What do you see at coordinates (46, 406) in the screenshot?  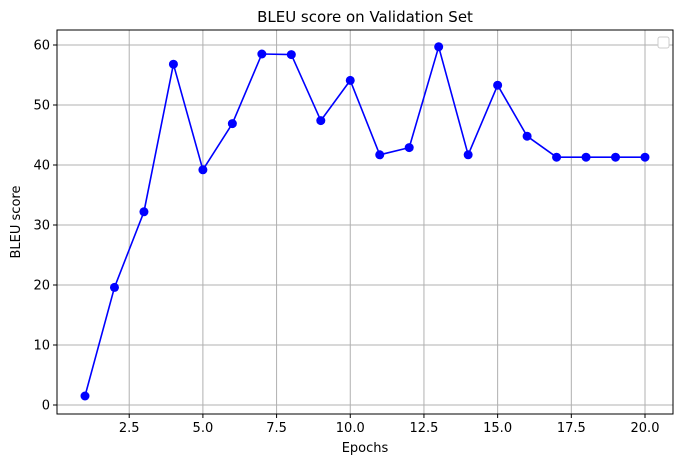 I see `y-tick-label: 0` at bounding box center [46, 406].